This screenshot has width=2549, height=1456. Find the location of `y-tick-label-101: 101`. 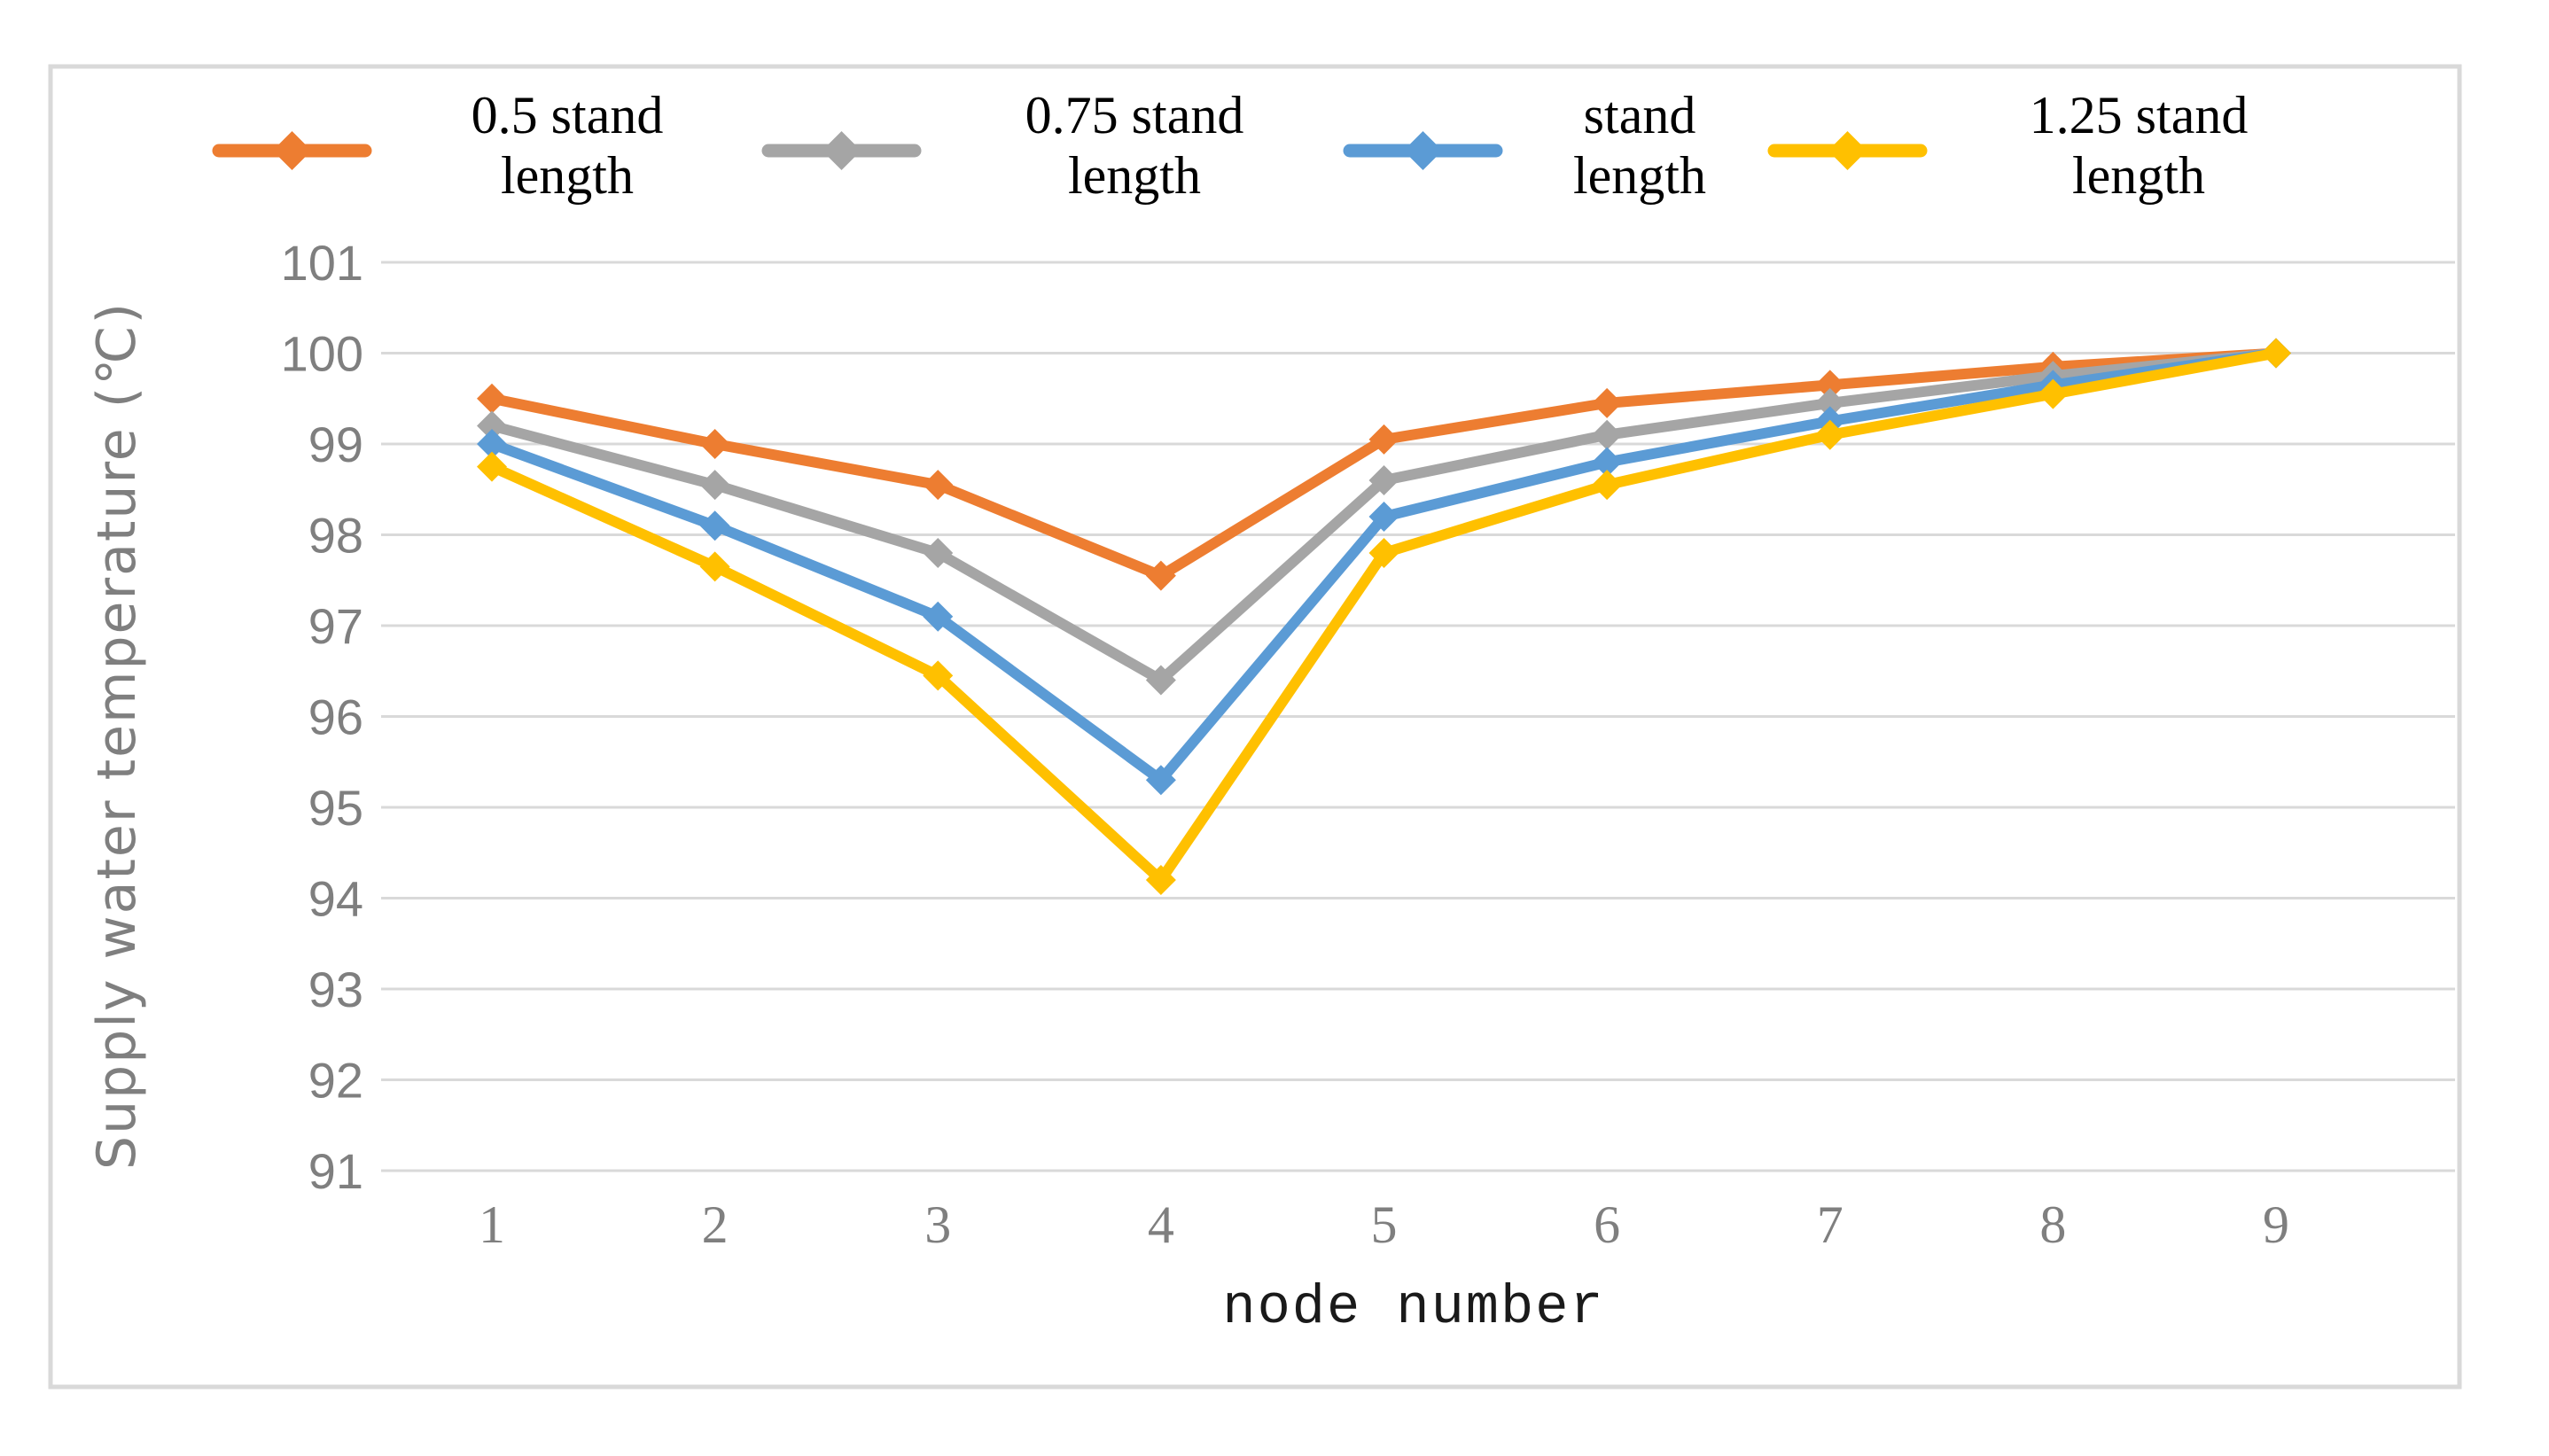

y-tick-label-101: 101 is located at coordinates (322, 263).